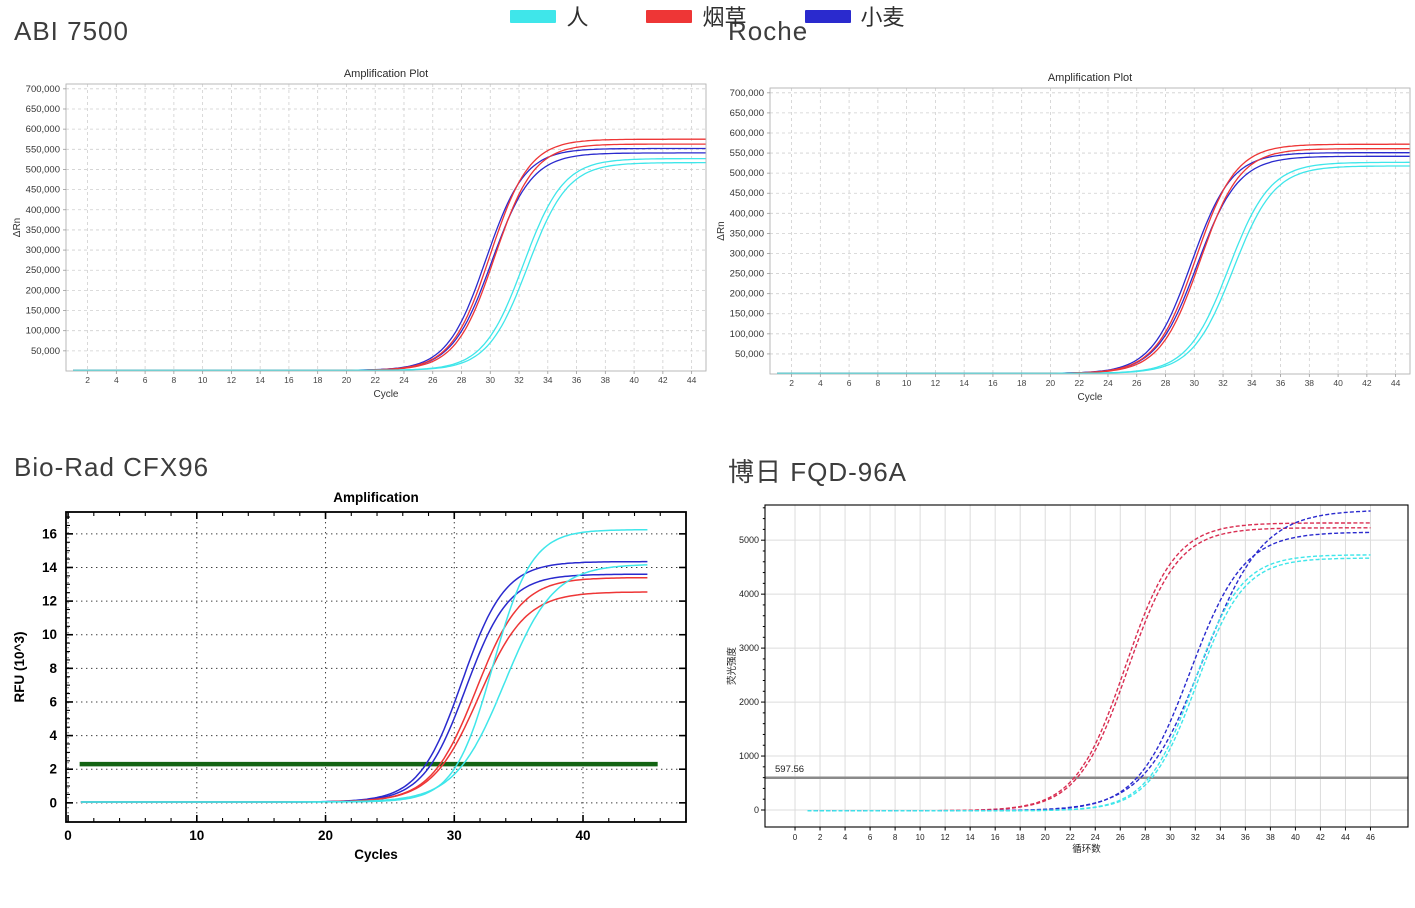 This screenshot has width=1415, height=908. What do you see at coordinates (43, 89) in the screenshot?
I see `svg-text: 700,000` at bounding box center [43, 89].